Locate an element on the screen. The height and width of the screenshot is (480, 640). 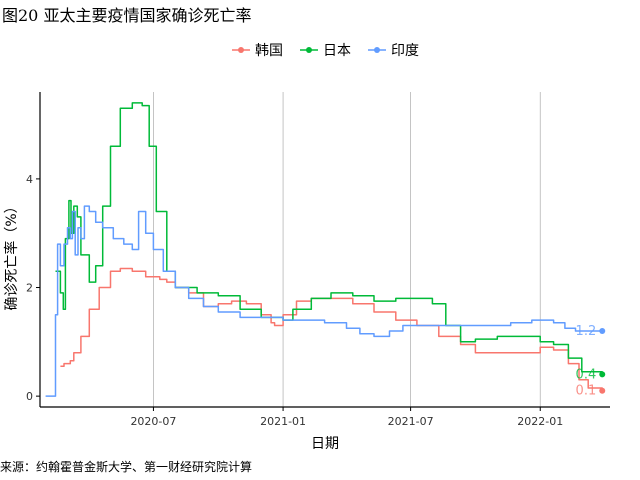
y-axis-label: 确诊死亡率（%） is located at coordinates (11, 254).